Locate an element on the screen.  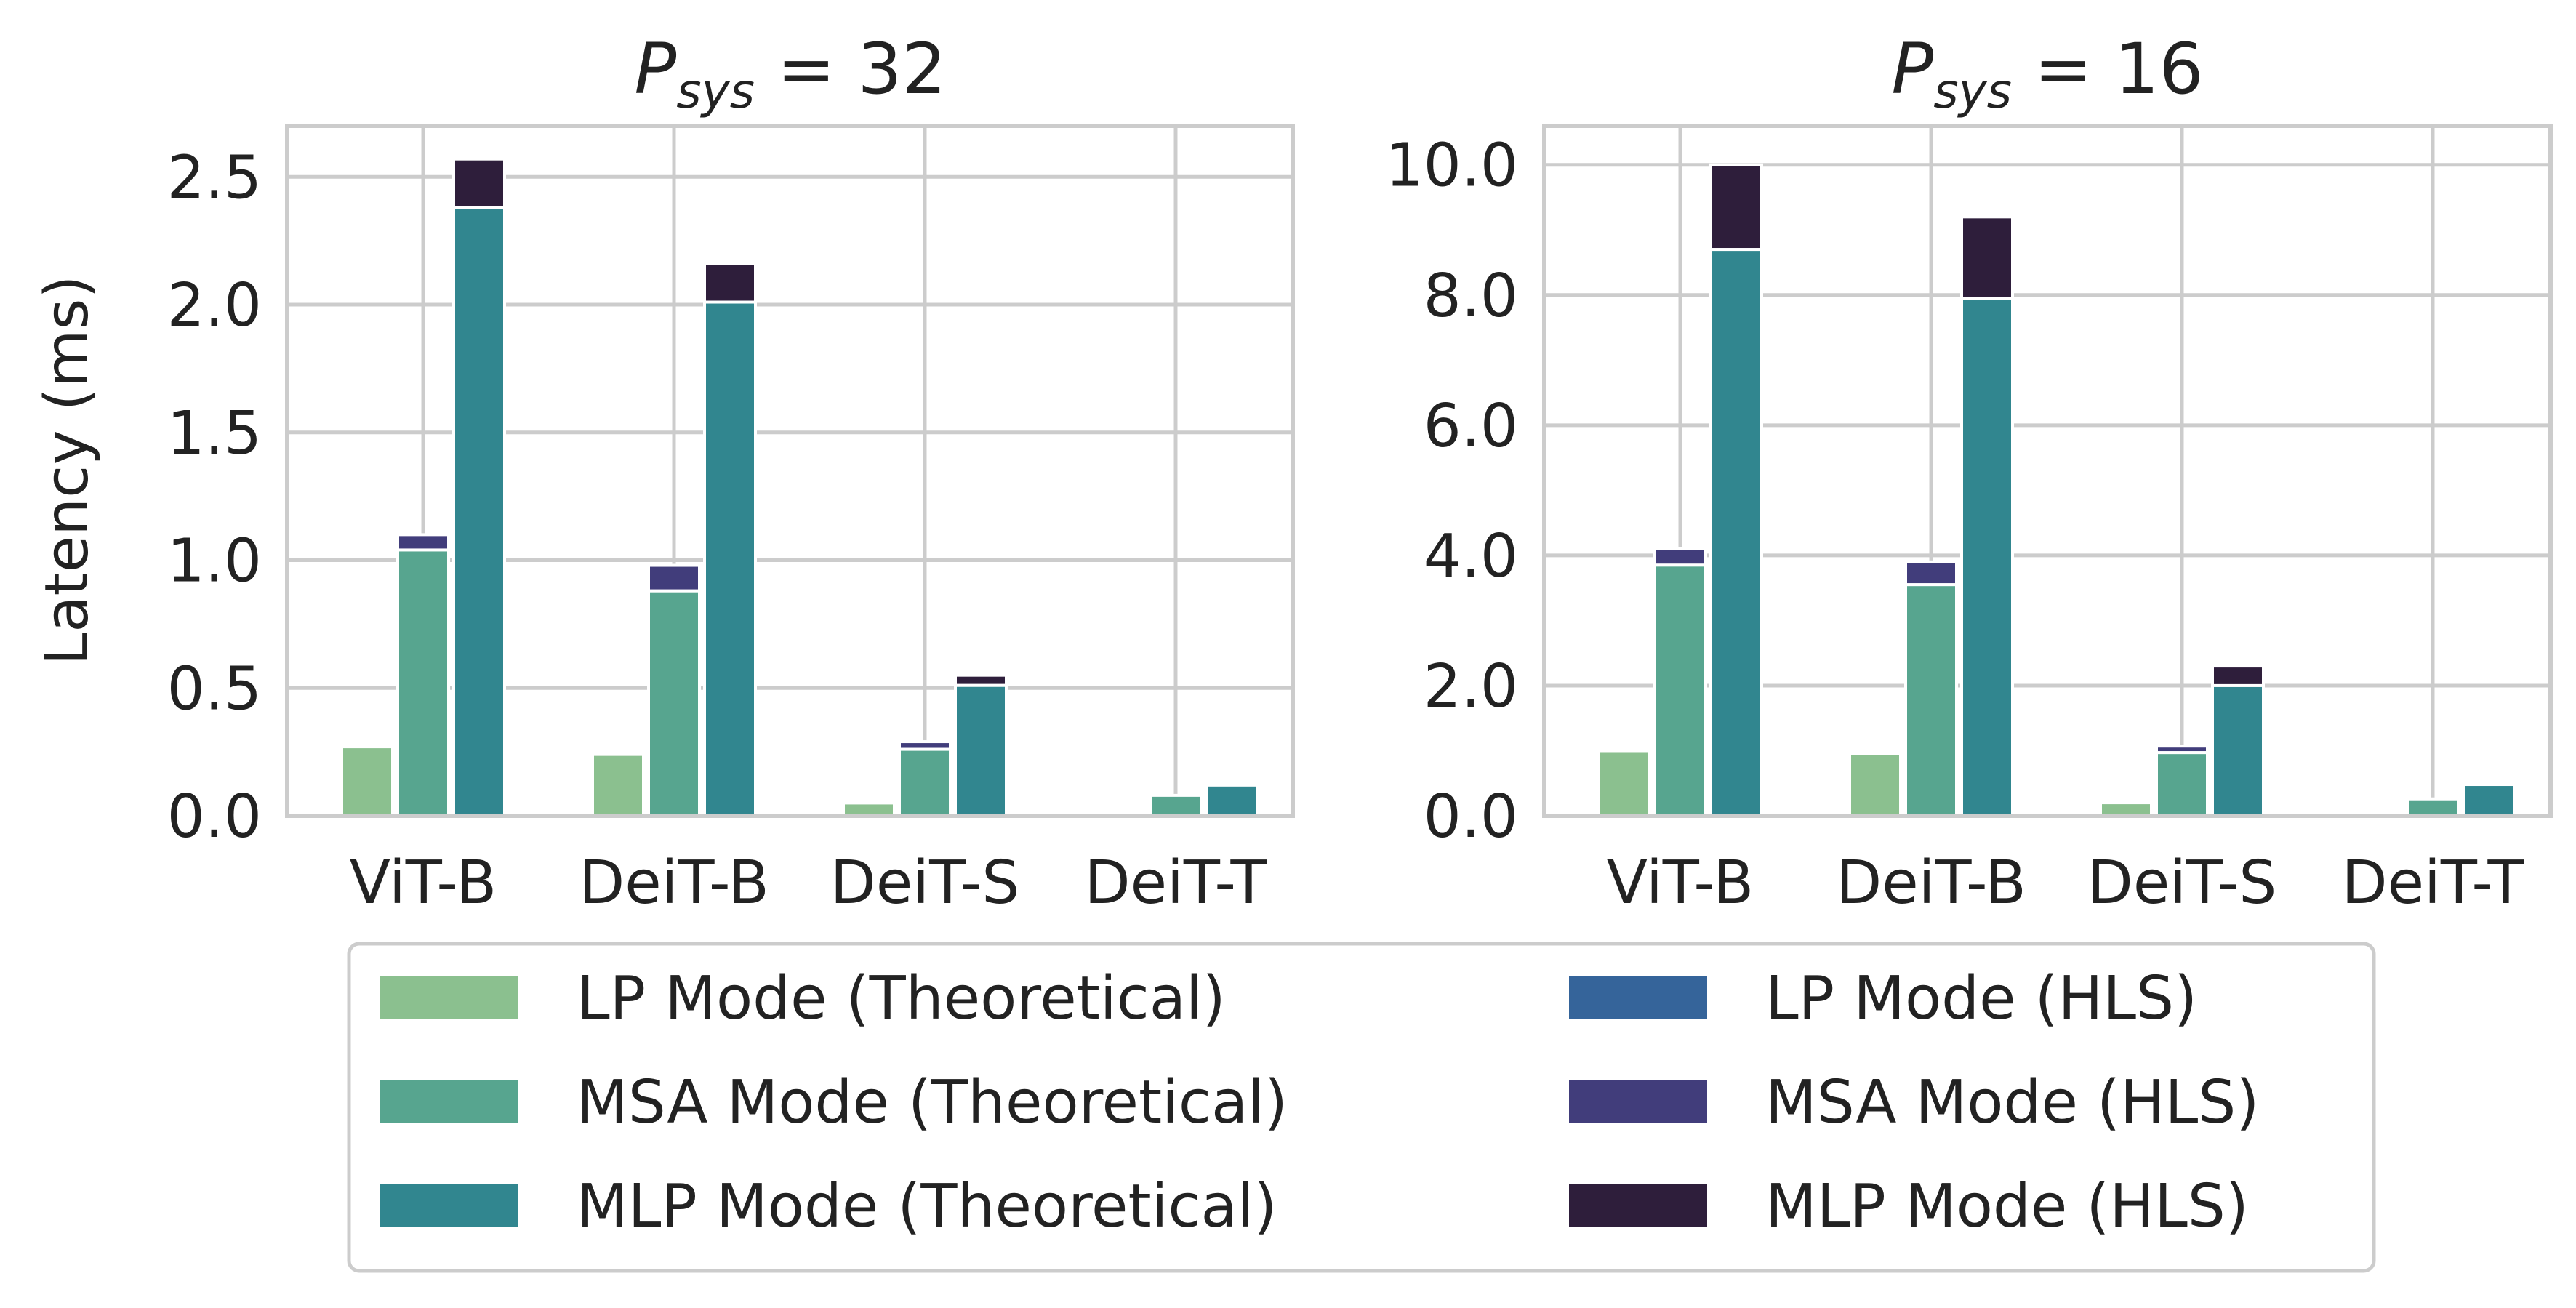
legend-item: MLP Mode (HLS) is located at coordinates (1909, 1206).